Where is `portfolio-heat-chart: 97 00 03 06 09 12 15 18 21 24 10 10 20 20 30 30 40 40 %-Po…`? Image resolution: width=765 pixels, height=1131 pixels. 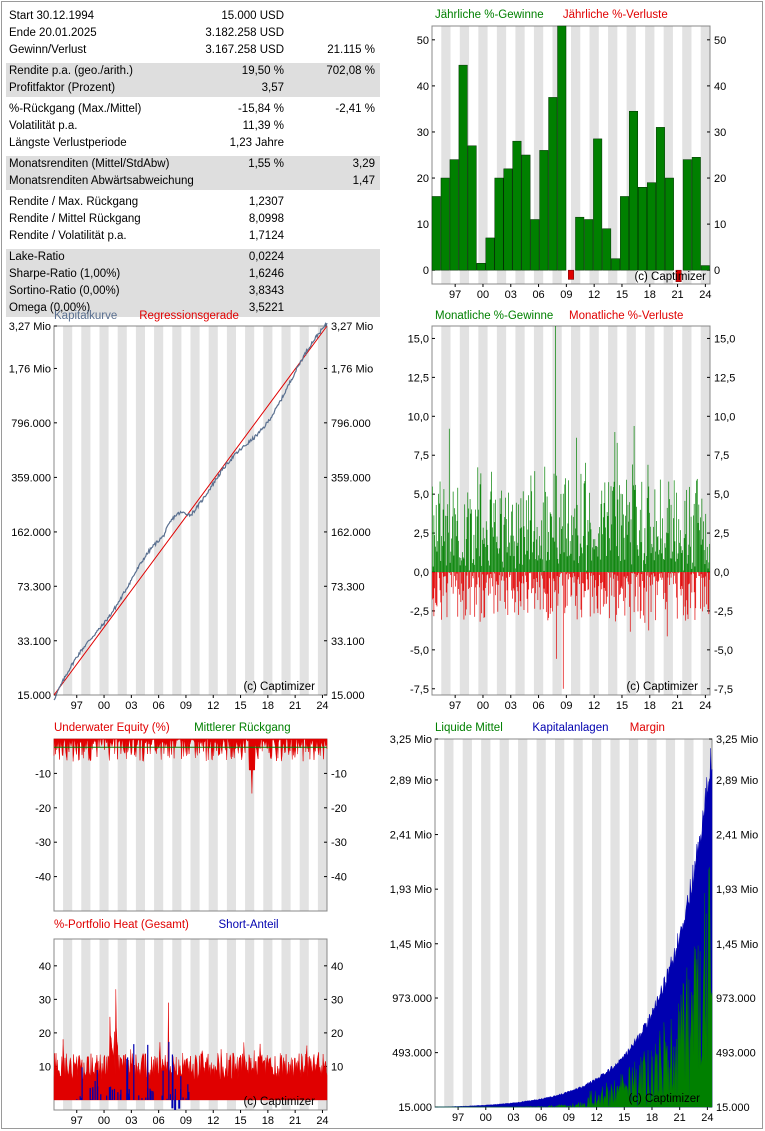
portfolio-heat-chart: 97 00 03 06 09 12 15 18 21 24 10 10 20 20 30 30 40 40 %-Po… is located at coordinates (191, 1023).